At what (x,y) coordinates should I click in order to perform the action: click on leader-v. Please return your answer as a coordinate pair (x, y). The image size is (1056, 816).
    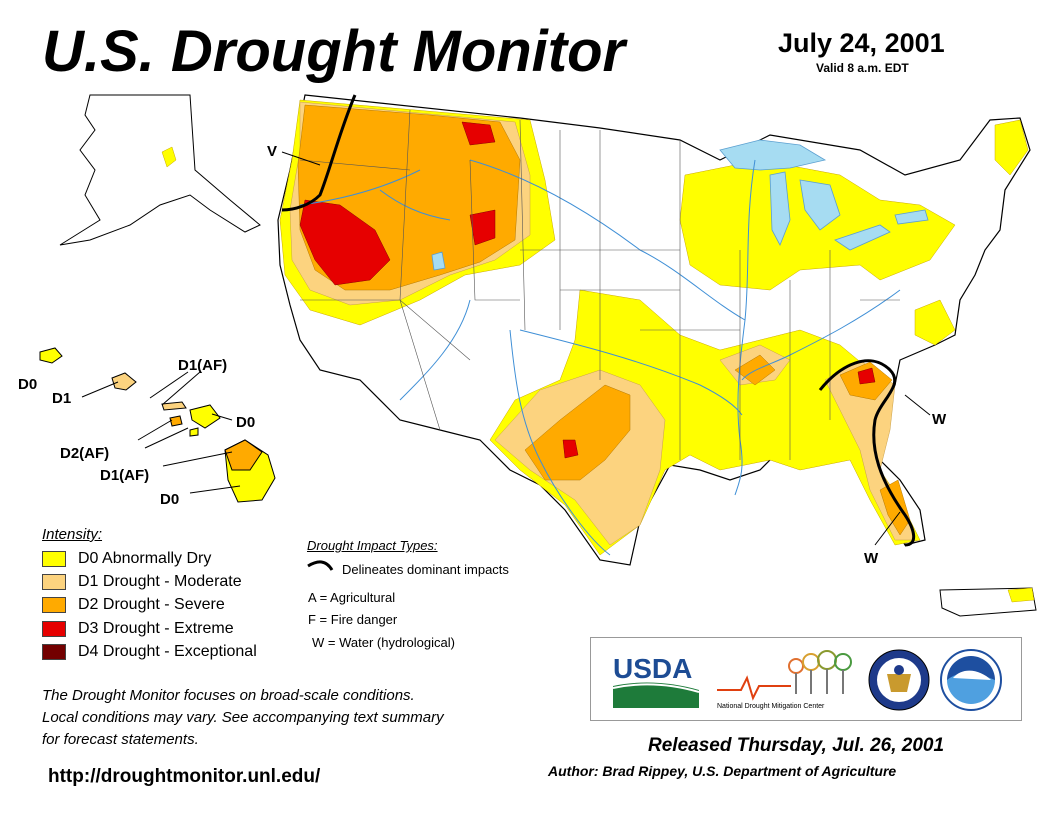
    Looking at the image, I should click on (301, 158).